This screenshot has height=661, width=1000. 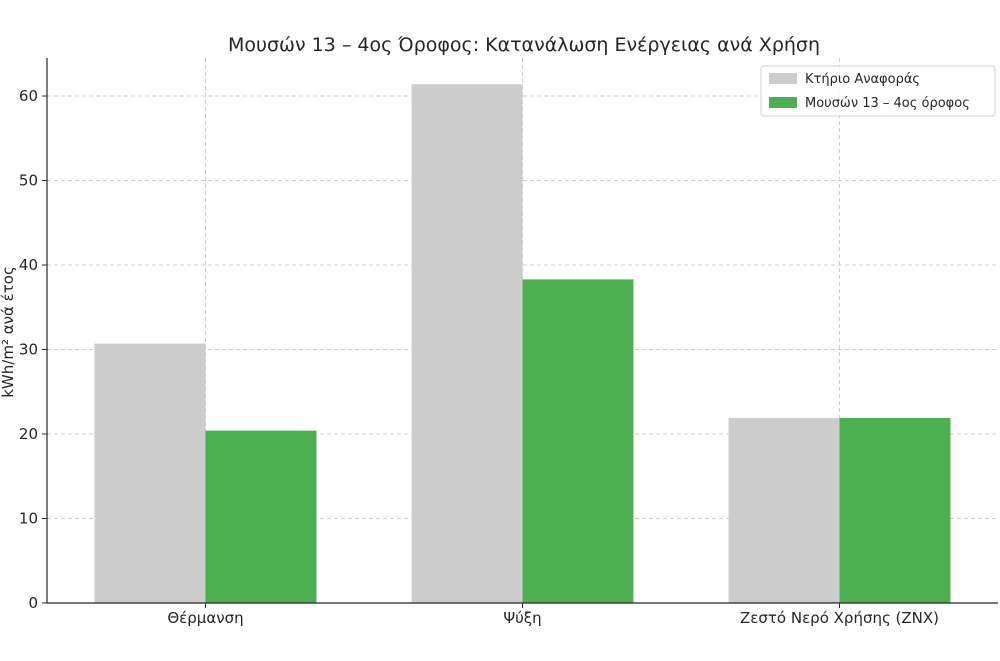 What do you see at coordinates (553, 618) in the screenshot?
I see `x-tick-labels: Θέρμανση Ψύξη Ζεστό Νερό Χρήσης (ΖΝΧ)` at bounding box center [553, 618].